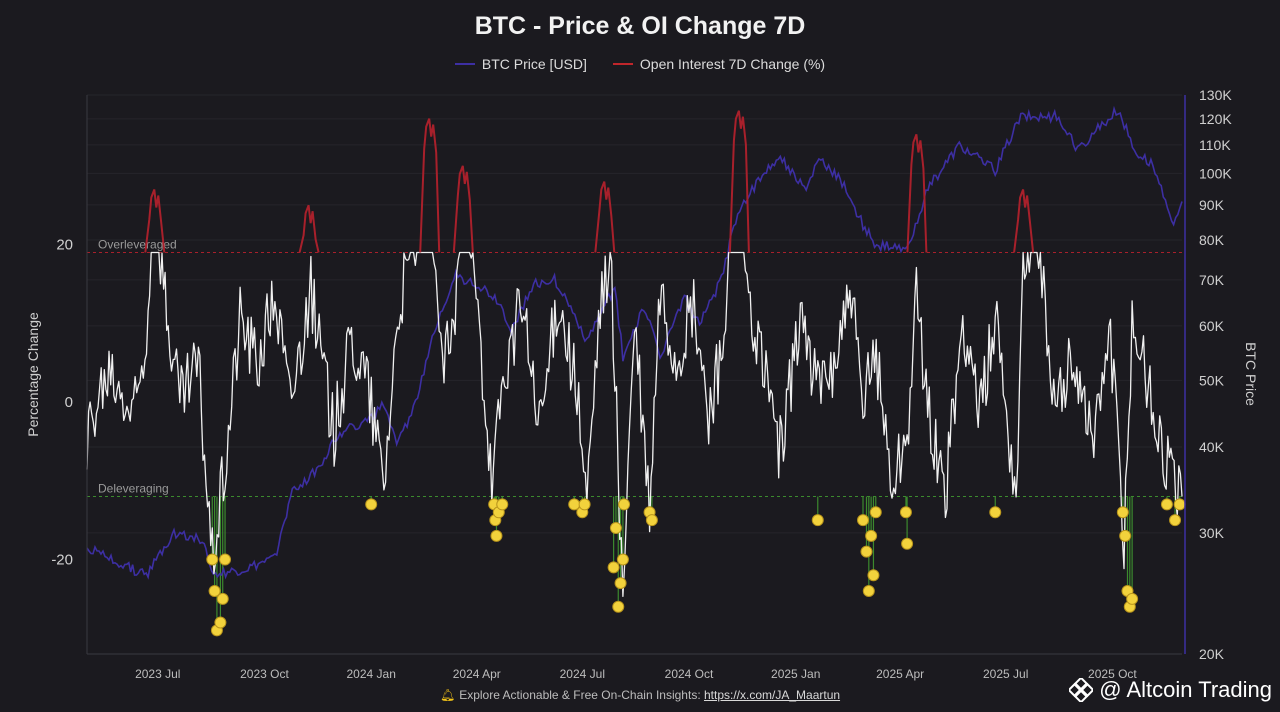 The image size is (1280, 712). I want to click on x-tick-label: 2023 Oct, so click(264, 674).